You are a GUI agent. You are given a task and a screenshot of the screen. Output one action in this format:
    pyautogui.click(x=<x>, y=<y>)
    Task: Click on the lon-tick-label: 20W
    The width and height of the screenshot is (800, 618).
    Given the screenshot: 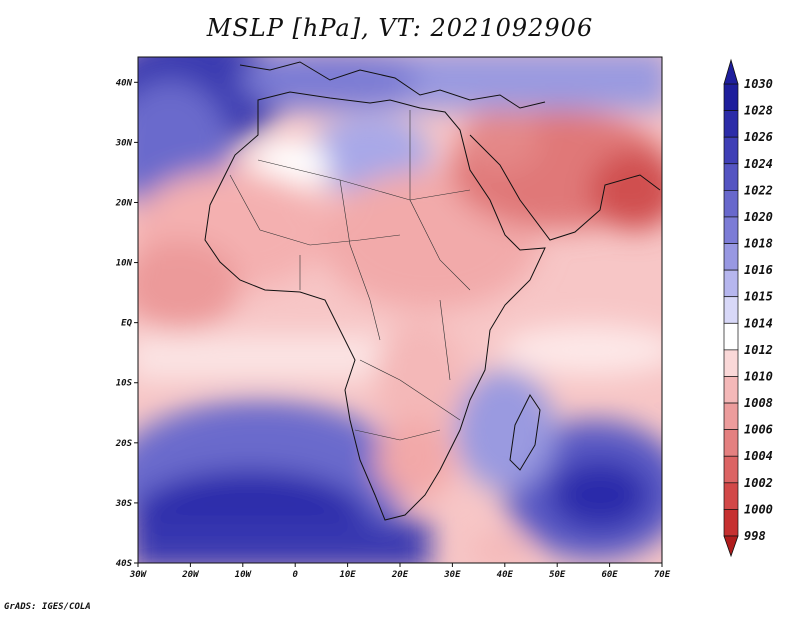 What is the action you would take?
    pyautogui.click(x=190, y=575)
    